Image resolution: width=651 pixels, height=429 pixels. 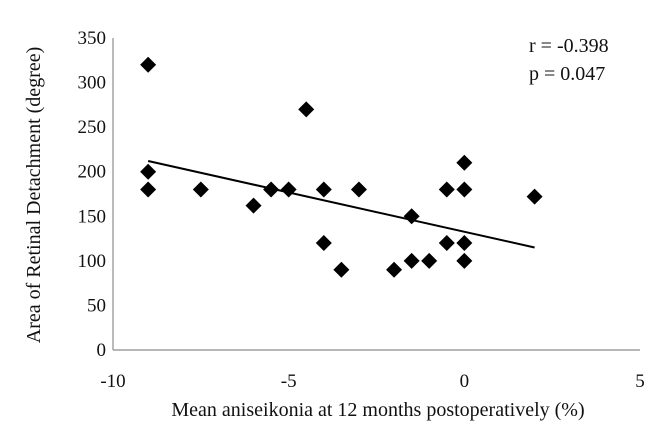 What do you see at coordinates (569, 60) in the screenshot?
I see `annotations: r = -0.398 p = 0.047` at bounding box center [569, 60].